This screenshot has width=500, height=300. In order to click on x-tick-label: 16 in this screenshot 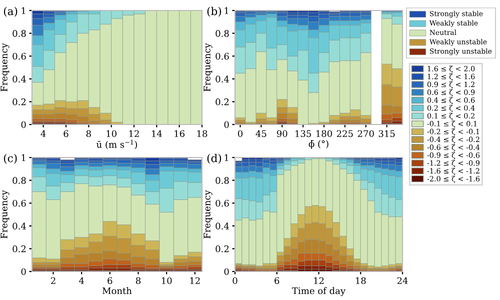, I will do `click(179, 134)`.